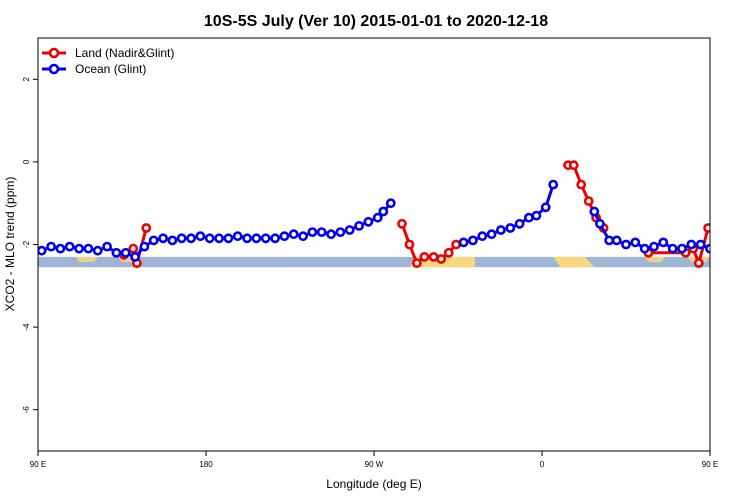  Describe the element at coordinates (10, 244) in the screenshot. I see `y-axis-label: XCO2 - MLO trend (ppm)` at that location.